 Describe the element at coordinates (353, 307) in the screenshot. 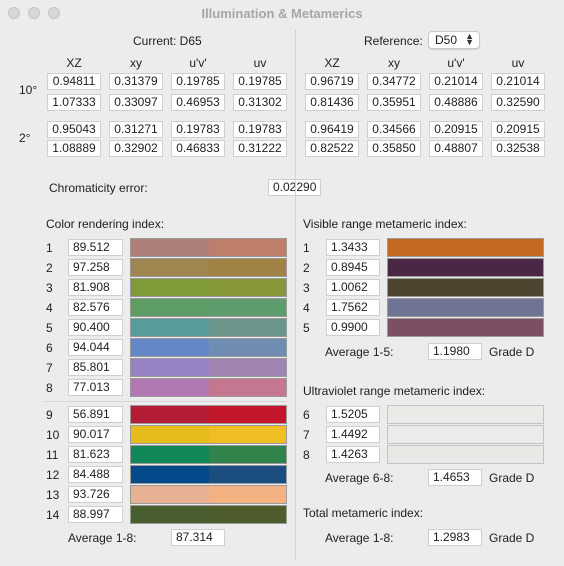

I see `visible-value-field: 1.7562` at that location.